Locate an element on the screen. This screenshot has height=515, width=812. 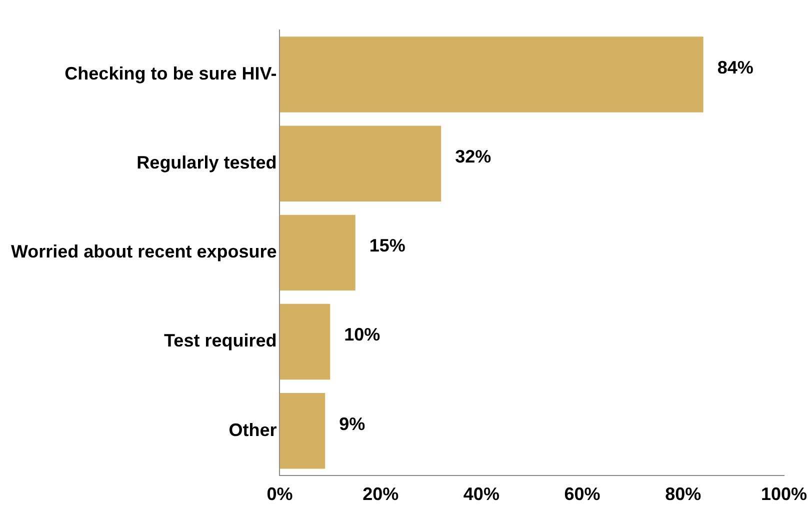
data-label: 15% is located at coordinates (387, 246).